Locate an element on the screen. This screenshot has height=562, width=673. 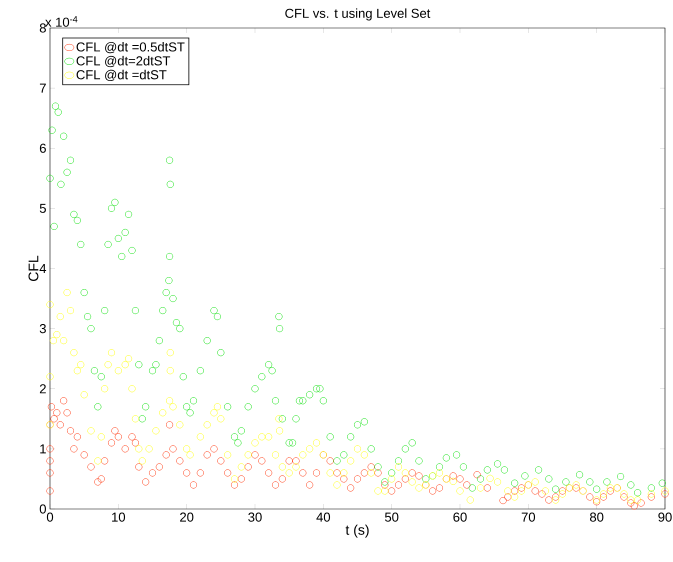
x-tick-label: 60 is located at coordinates (460, 517).